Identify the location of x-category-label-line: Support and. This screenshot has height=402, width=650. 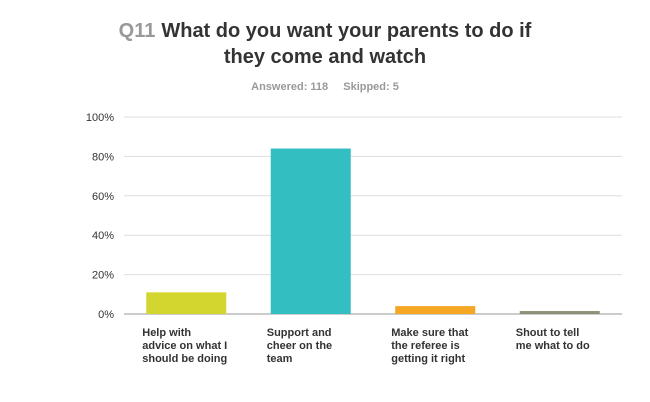
(299, 333).